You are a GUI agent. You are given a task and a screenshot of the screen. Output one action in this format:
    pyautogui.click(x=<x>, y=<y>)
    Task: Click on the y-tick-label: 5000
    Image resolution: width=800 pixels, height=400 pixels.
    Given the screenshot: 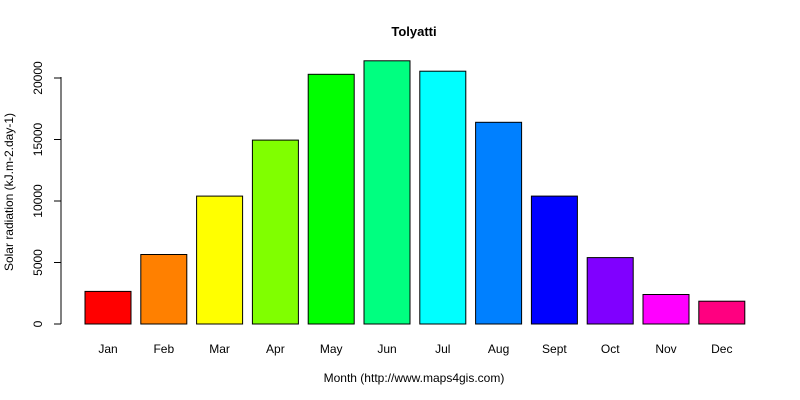 What is the action you would take?
    pyautogui.click(x=38, y=262)
    